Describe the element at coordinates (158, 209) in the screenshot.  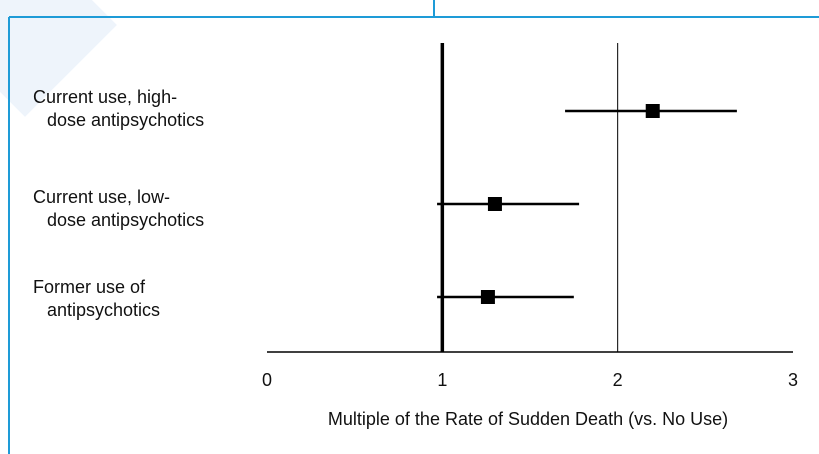
I see `row-label-low-dose: Current use, low- dose antipsychotics` at that location.